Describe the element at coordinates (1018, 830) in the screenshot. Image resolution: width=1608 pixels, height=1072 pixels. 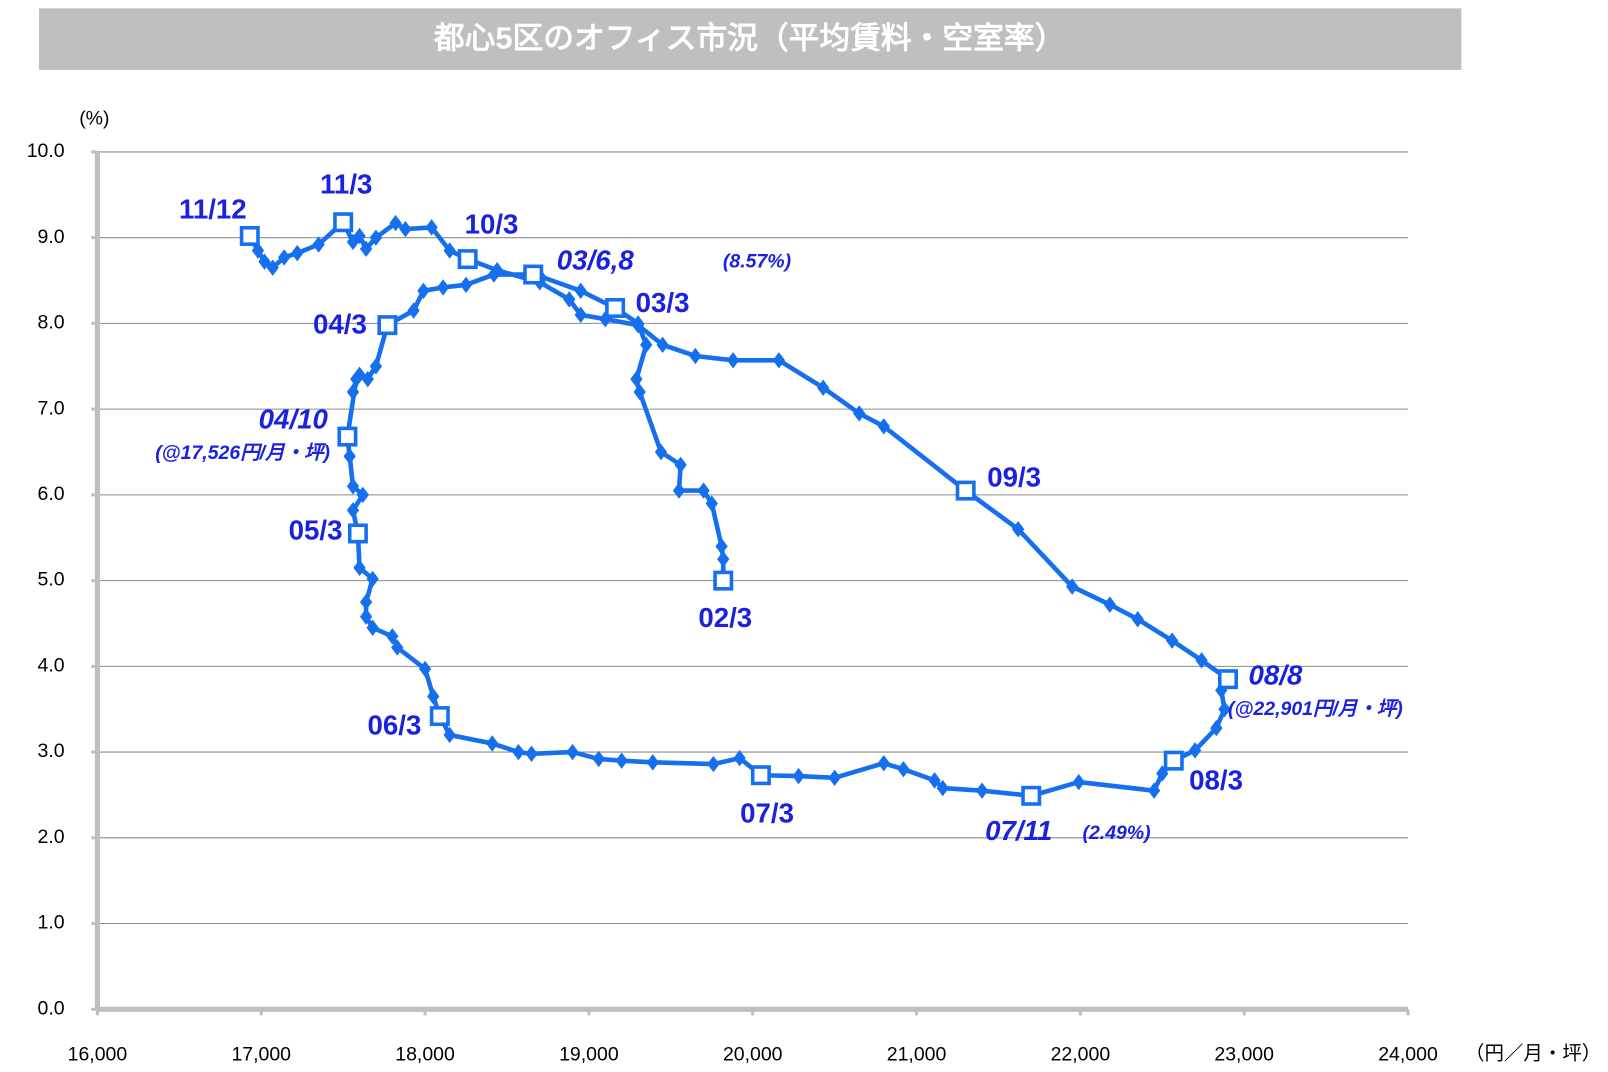
I see `annotation: 07/11` at that location.